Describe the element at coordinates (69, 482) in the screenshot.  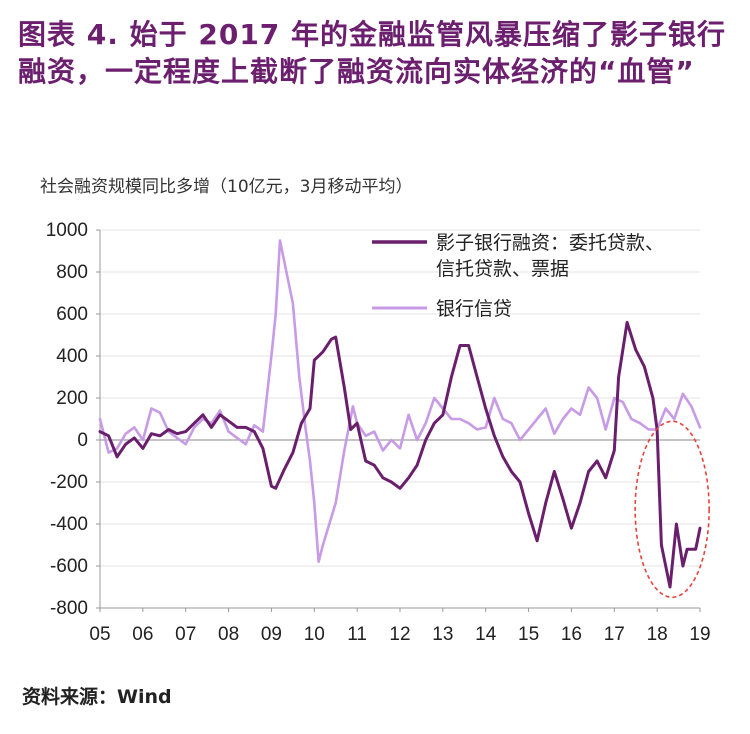
I see `y-tick-label: -200` at that location.